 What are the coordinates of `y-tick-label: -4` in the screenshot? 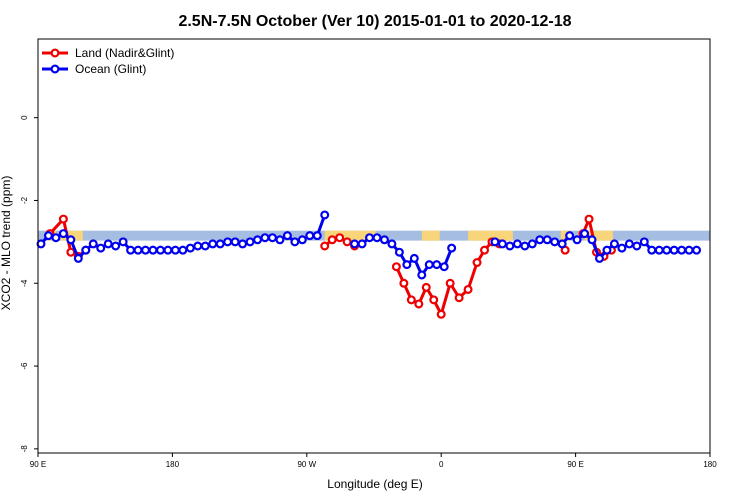 It's located at (24, 283).